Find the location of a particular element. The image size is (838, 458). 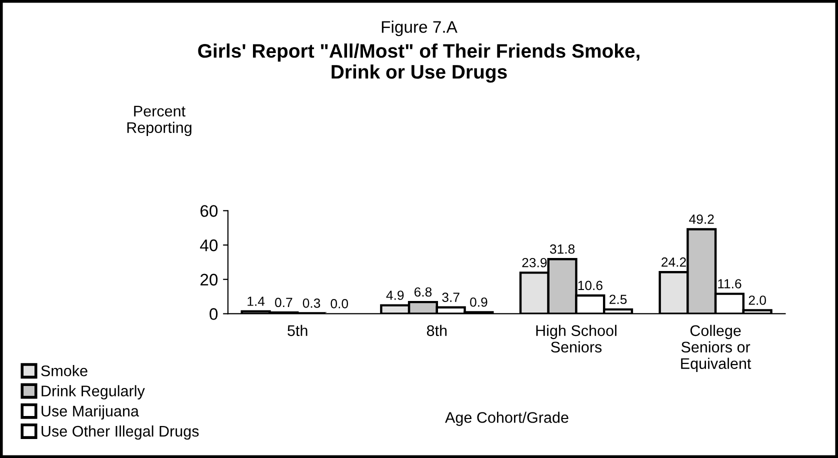

x-axis-title: Age Cohort/Grade is located at coordinates (506, 419).